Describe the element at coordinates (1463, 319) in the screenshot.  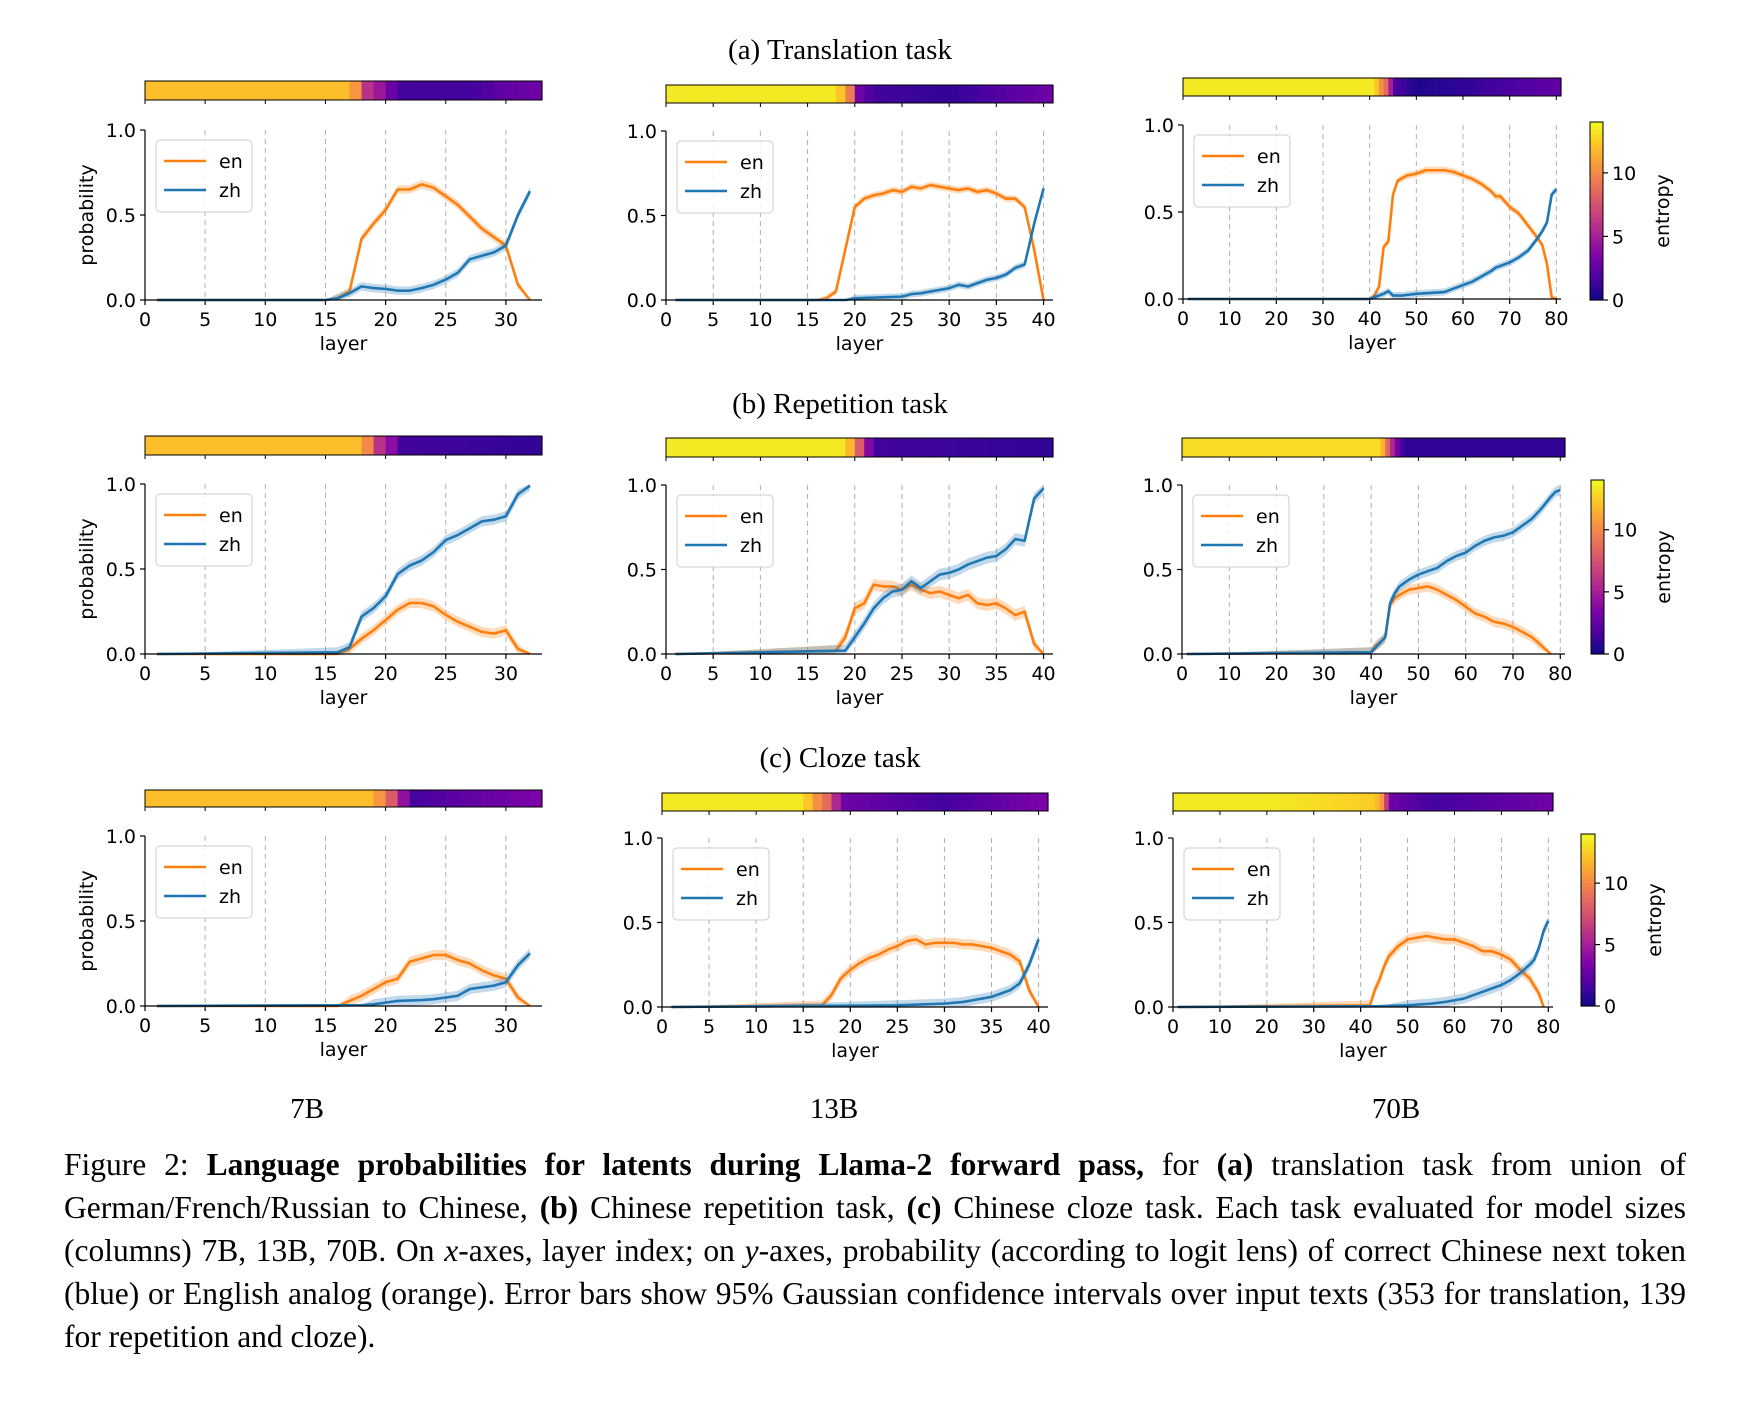
I see `x-tick-label: 60` at that location.